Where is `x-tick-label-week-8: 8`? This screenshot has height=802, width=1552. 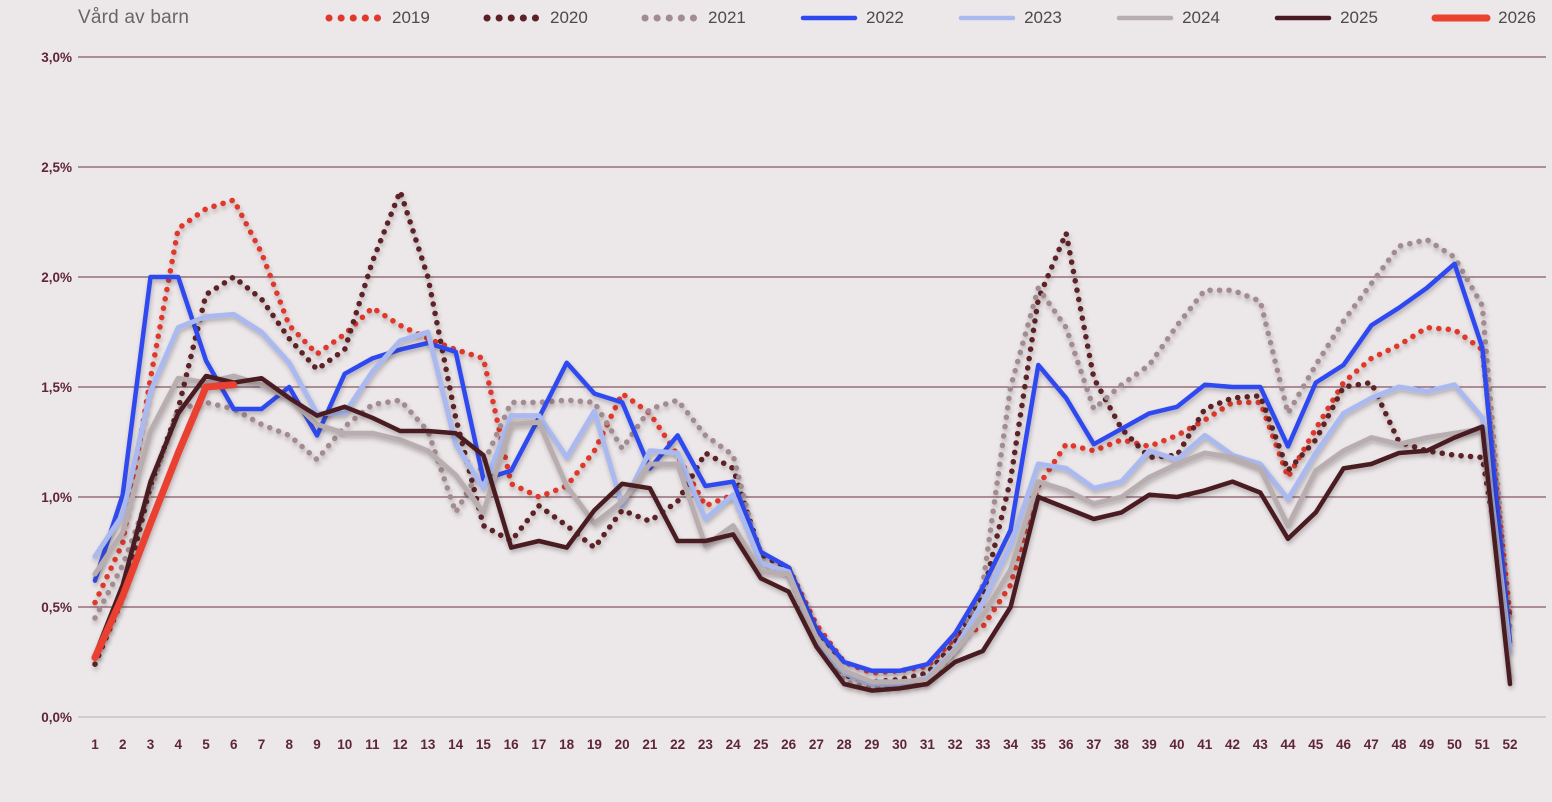 x-tick-label-week-8: 8 is located at coordinates (289, 744).